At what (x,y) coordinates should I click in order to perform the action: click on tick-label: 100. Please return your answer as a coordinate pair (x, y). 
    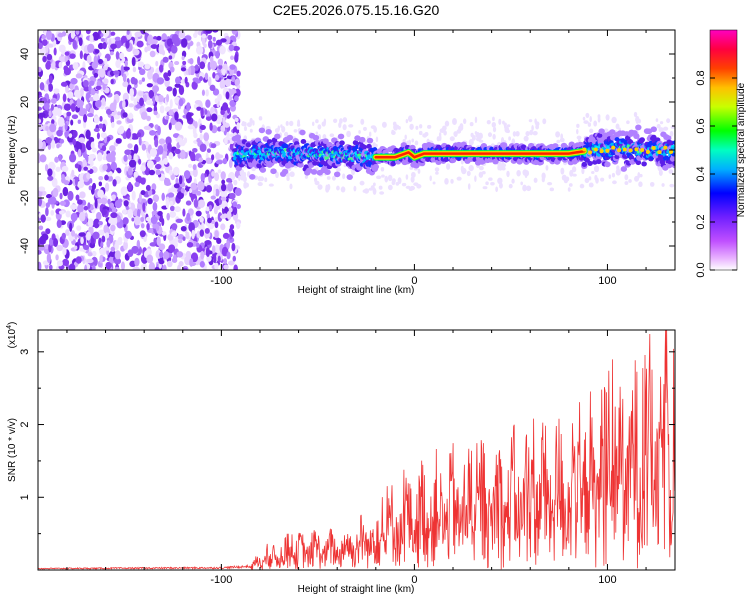
    Looking at the image, I should click on (607, 281).